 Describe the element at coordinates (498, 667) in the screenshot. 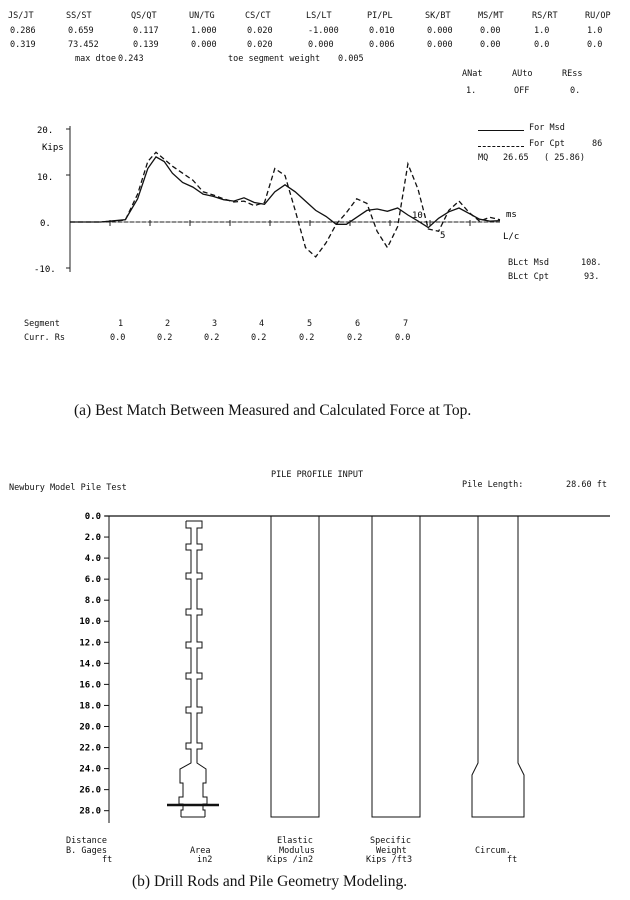

I see `circum-profile` at that location.